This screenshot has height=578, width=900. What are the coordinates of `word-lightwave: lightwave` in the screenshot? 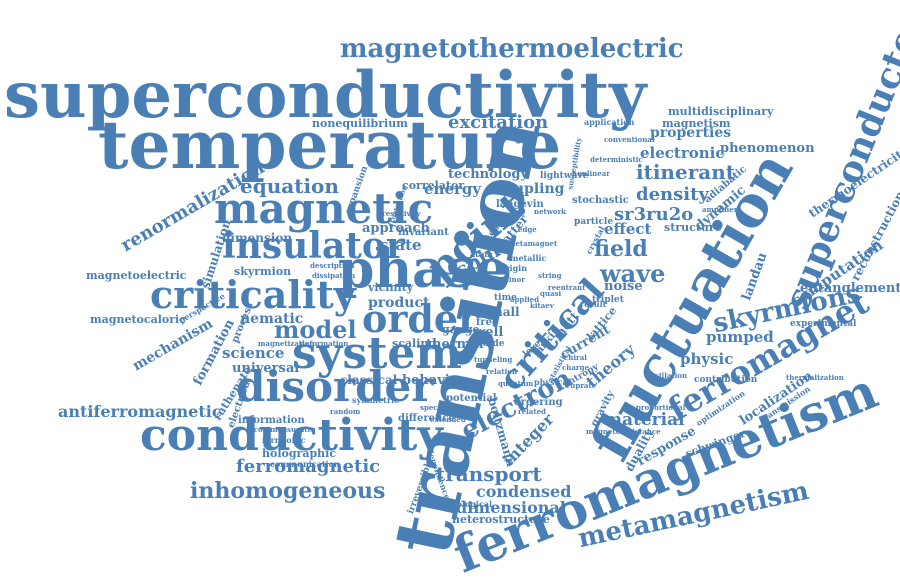 It's located at (564, 176).